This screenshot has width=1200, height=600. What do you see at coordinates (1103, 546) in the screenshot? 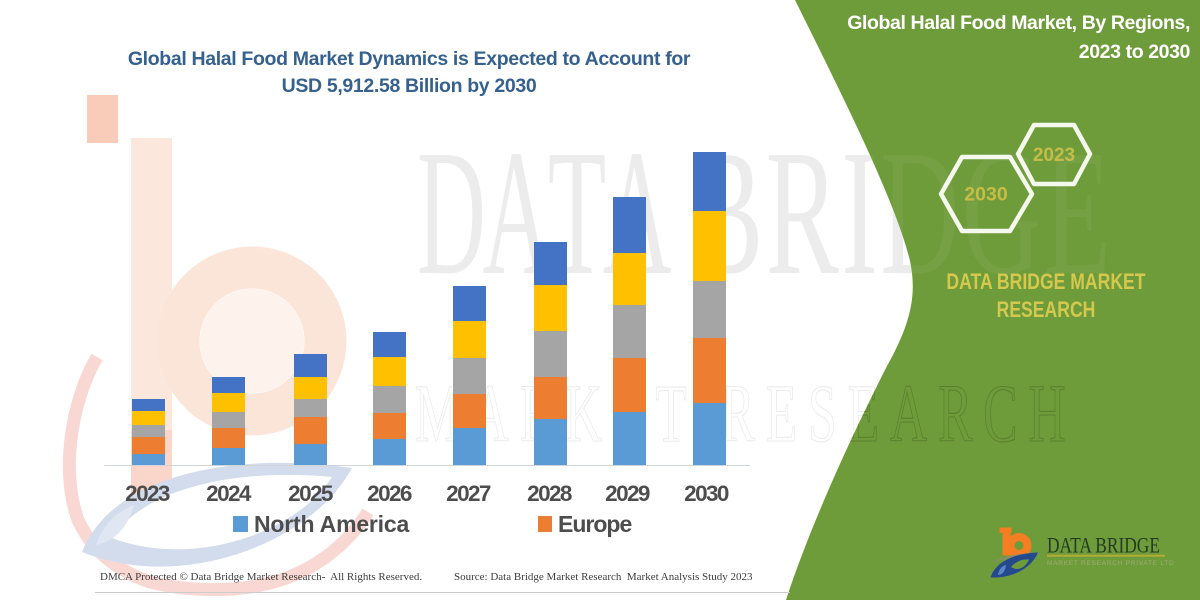
I see `svg-text: DATA BRIDGE` at bounding box center [1103, 546].